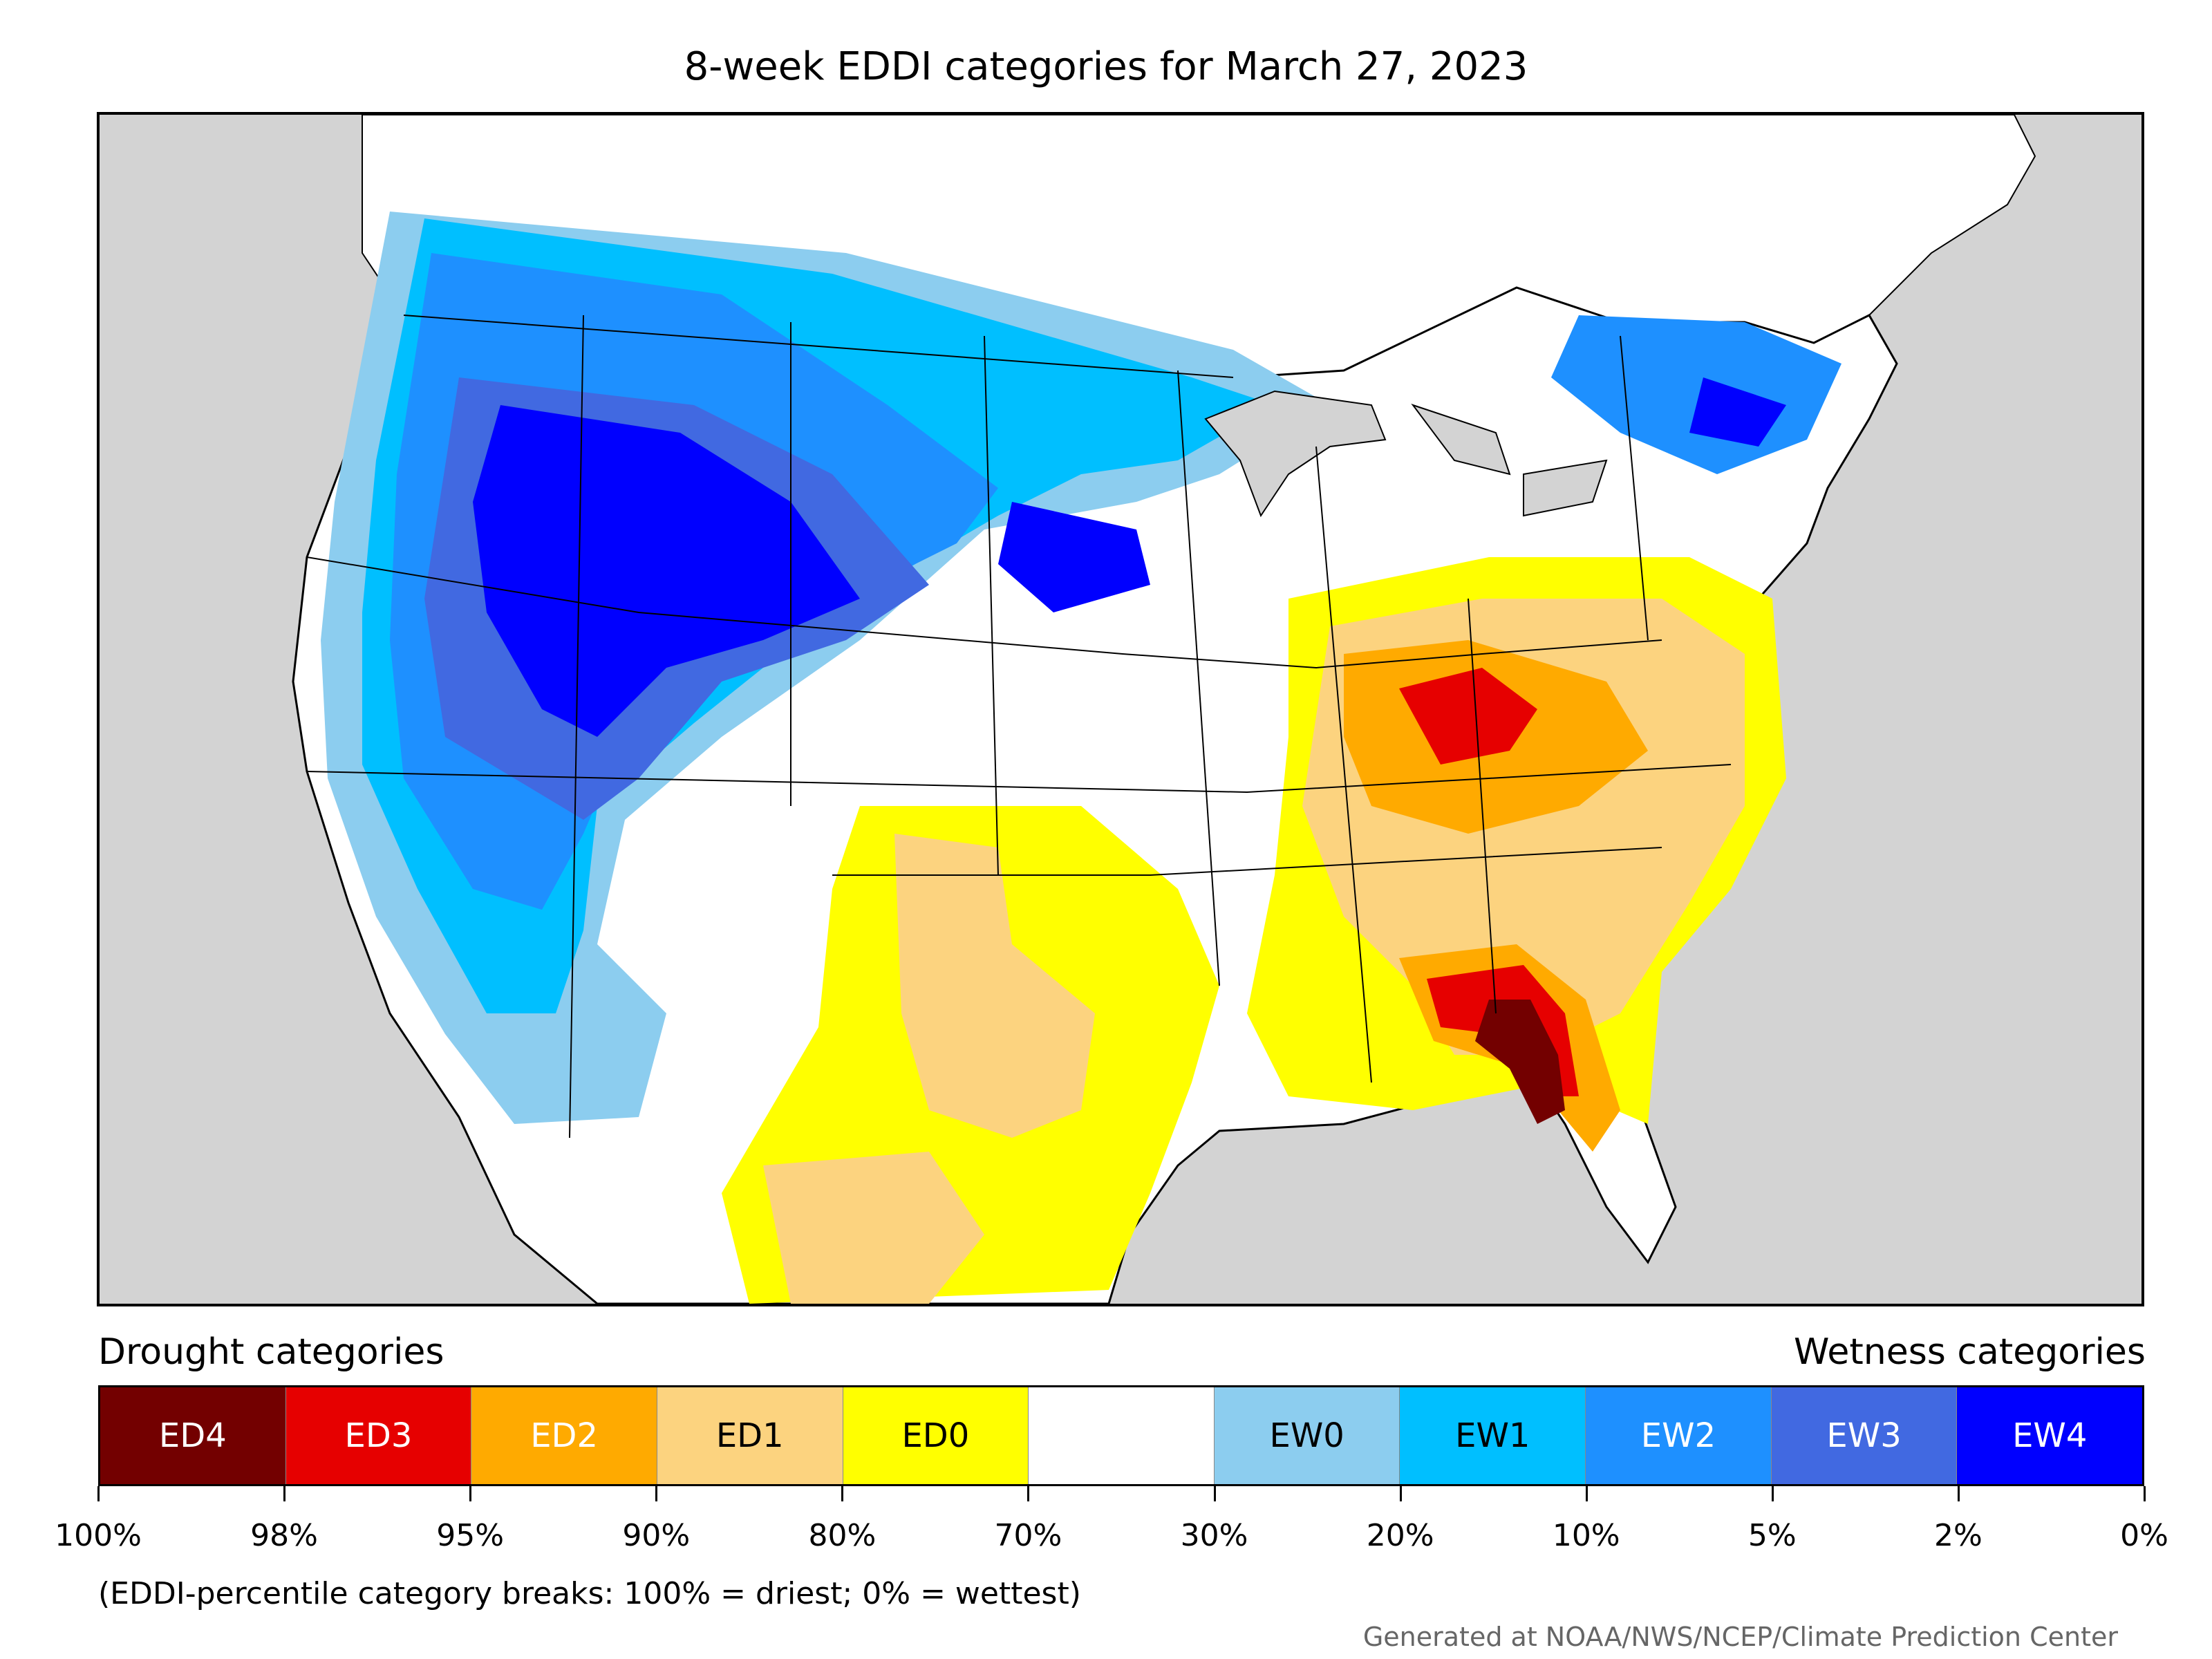 The height and width of the screenshot is (1659, 2212). I want to click on tick-label: 100%, so click(99, 1535).